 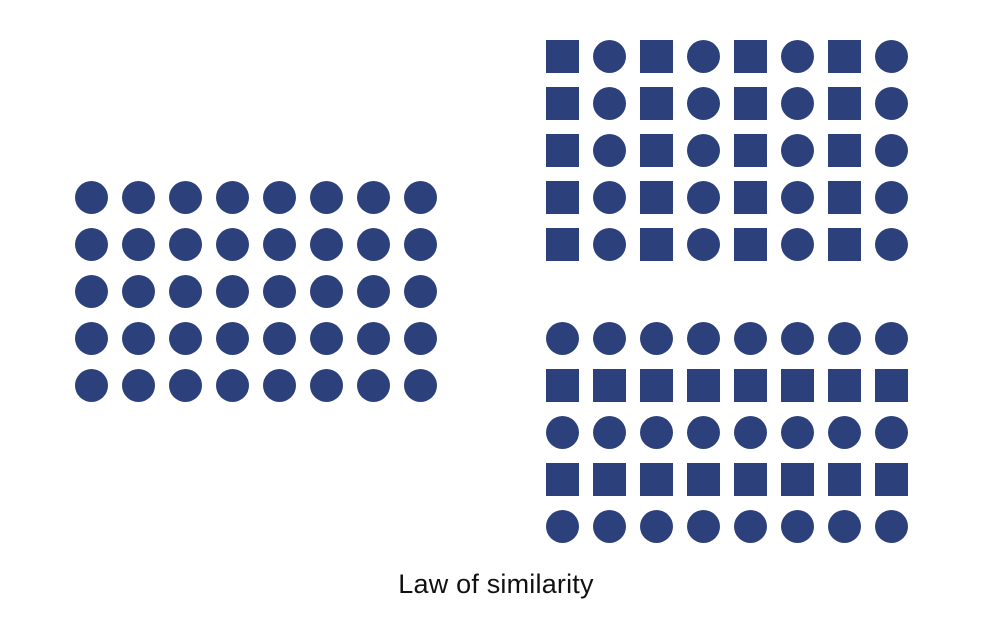 I want to click on figure-caption: Law of similarity, so click(x=496, y=584).